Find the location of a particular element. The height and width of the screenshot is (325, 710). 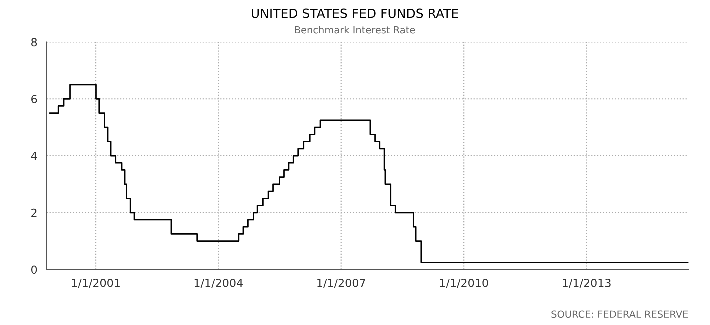

y-tick-label: 4 is located at coordinates (34, 156).